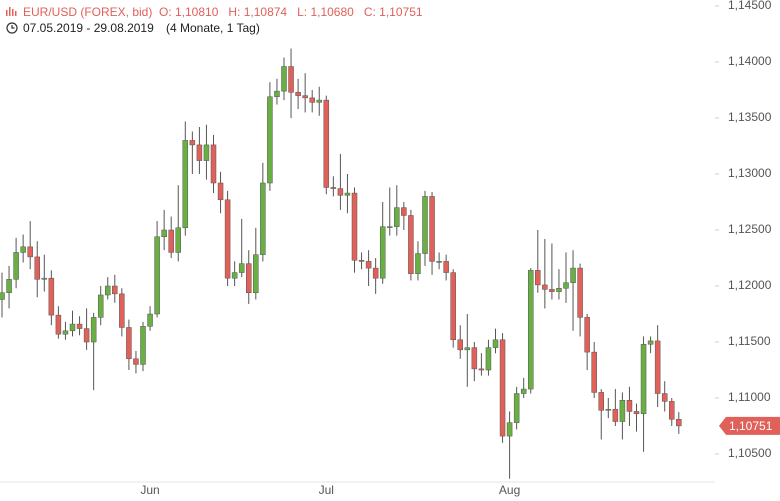 The image size is (780, 501). Describe the element at coordinates (750, 6) in the screenshot. I see `y-tick-label: 1,14500` at that location.